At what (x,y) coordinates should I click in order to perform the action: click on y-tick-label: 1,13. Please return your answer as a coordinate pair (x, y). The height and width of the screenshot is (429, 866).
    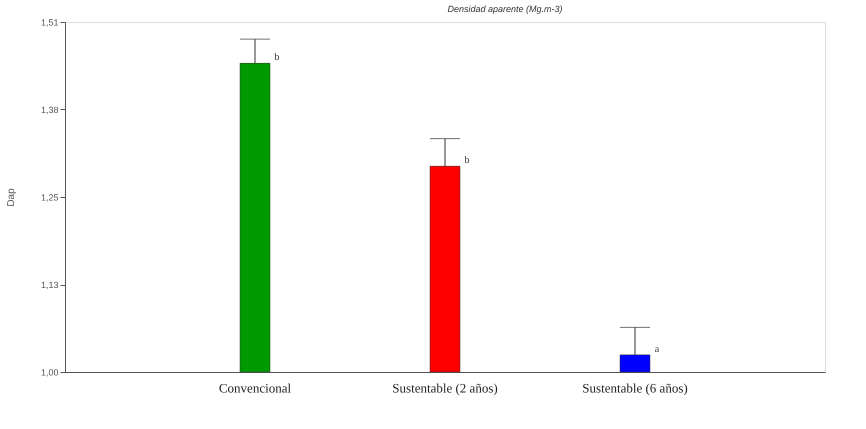
    Looking at the image, I should click on (49, 285).